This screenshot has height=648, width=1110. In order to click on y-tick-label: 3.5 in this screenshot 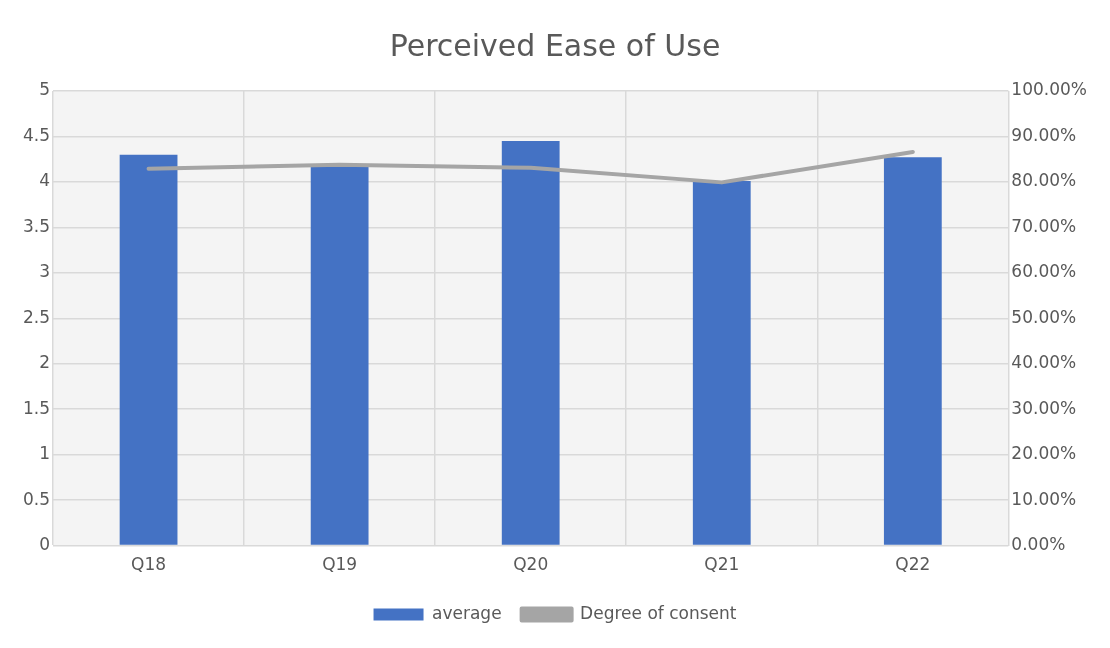, I will do `click(36, 225)`.